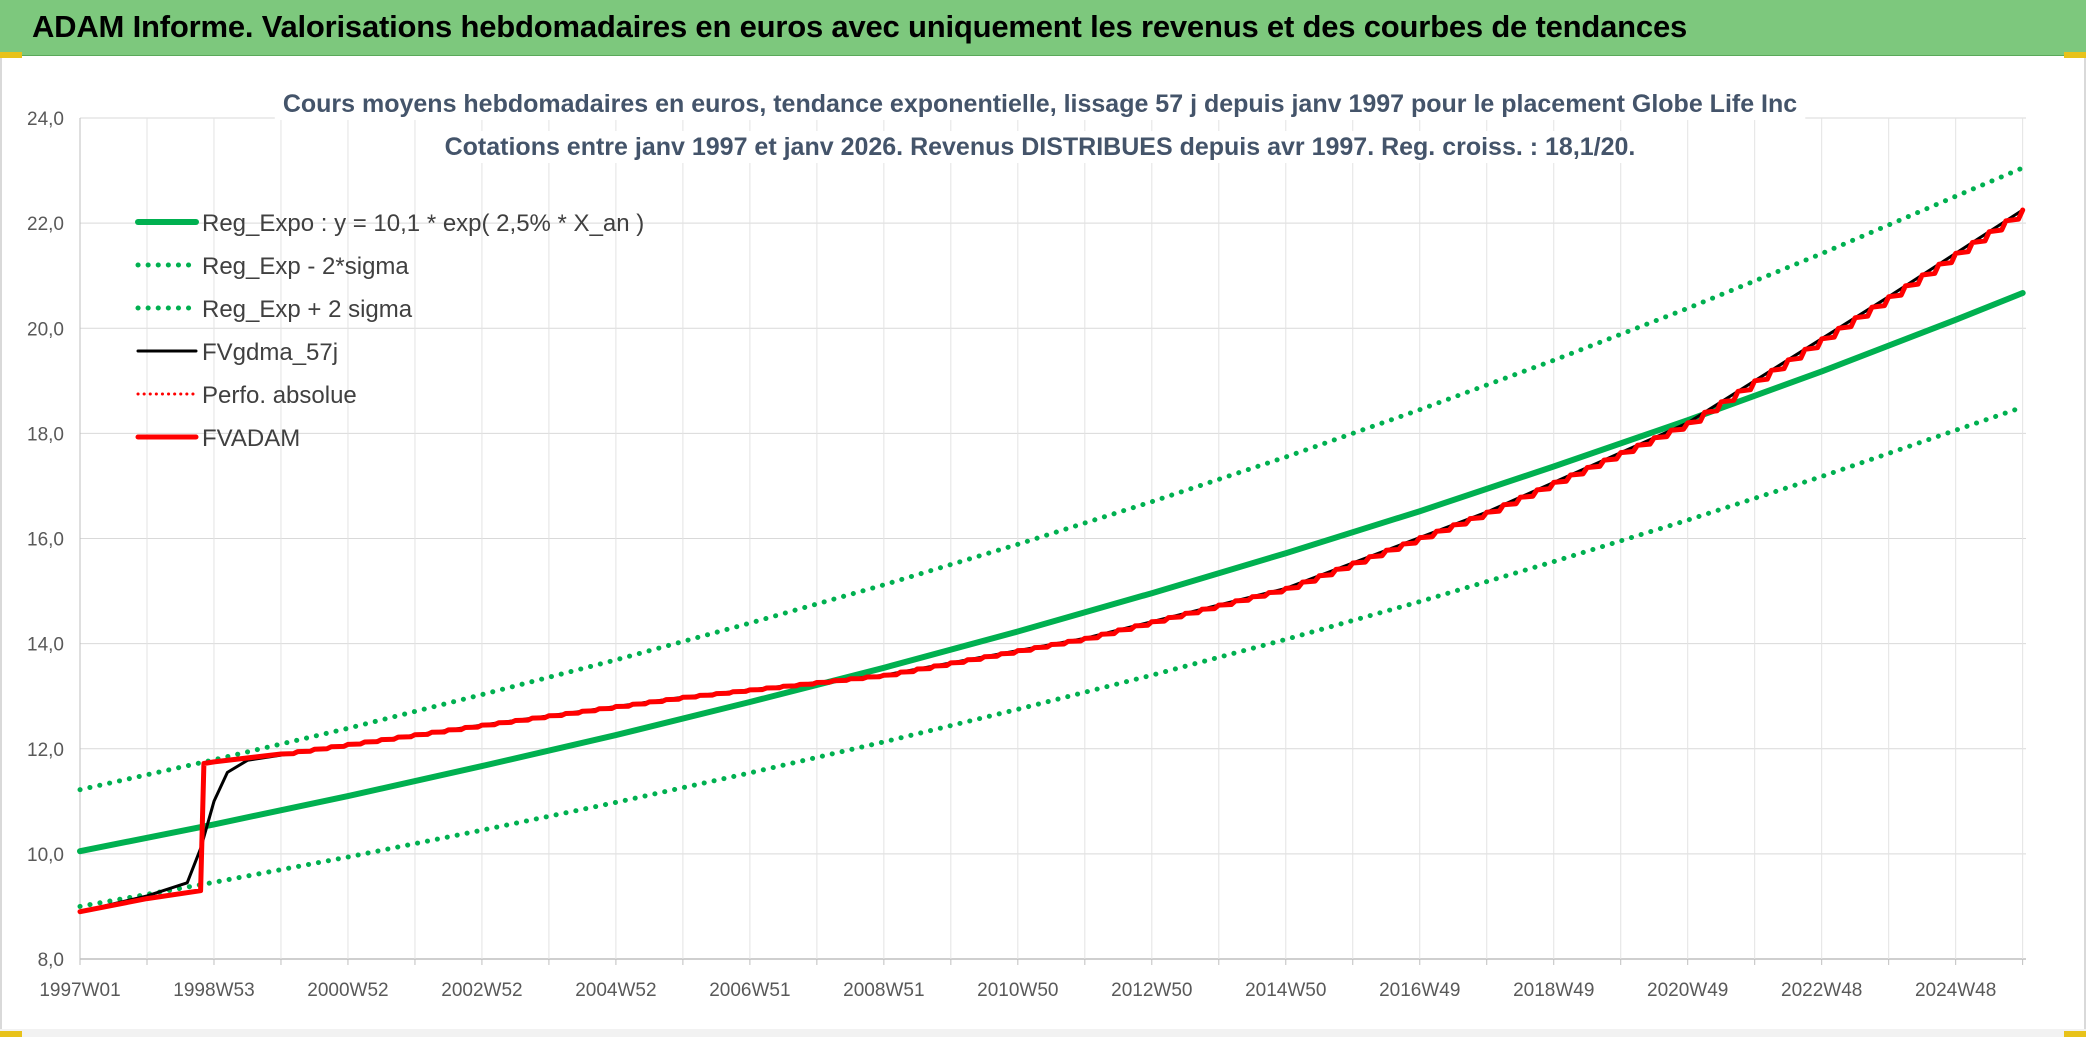  Describe the element at coordinates (45, 750) in the screenshot. I see `y-tick-label: 12,0` at that location.